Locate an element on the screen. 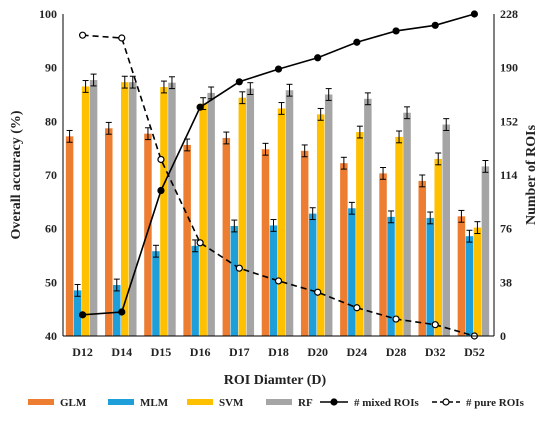  x-tick-label: D28 is located at coordinates (396, 352).